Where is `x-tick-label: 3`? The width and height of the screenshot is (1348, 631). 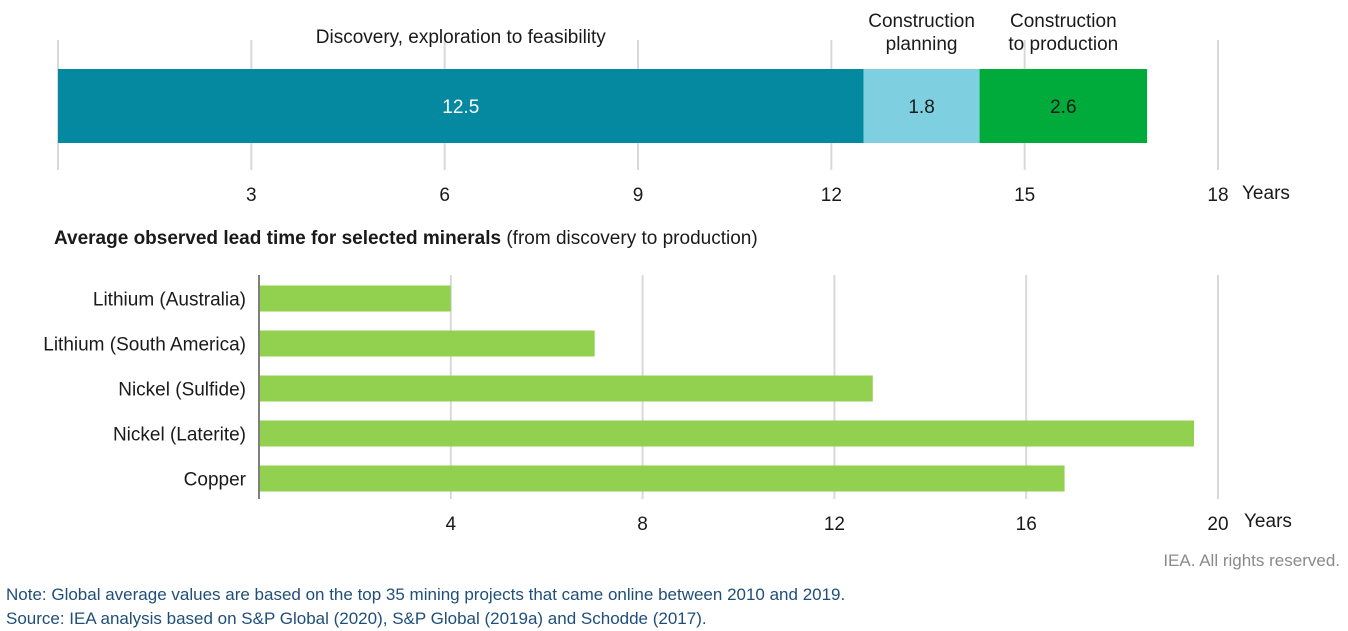
x-tick-label: 3 is located at coordinates (251, 195).